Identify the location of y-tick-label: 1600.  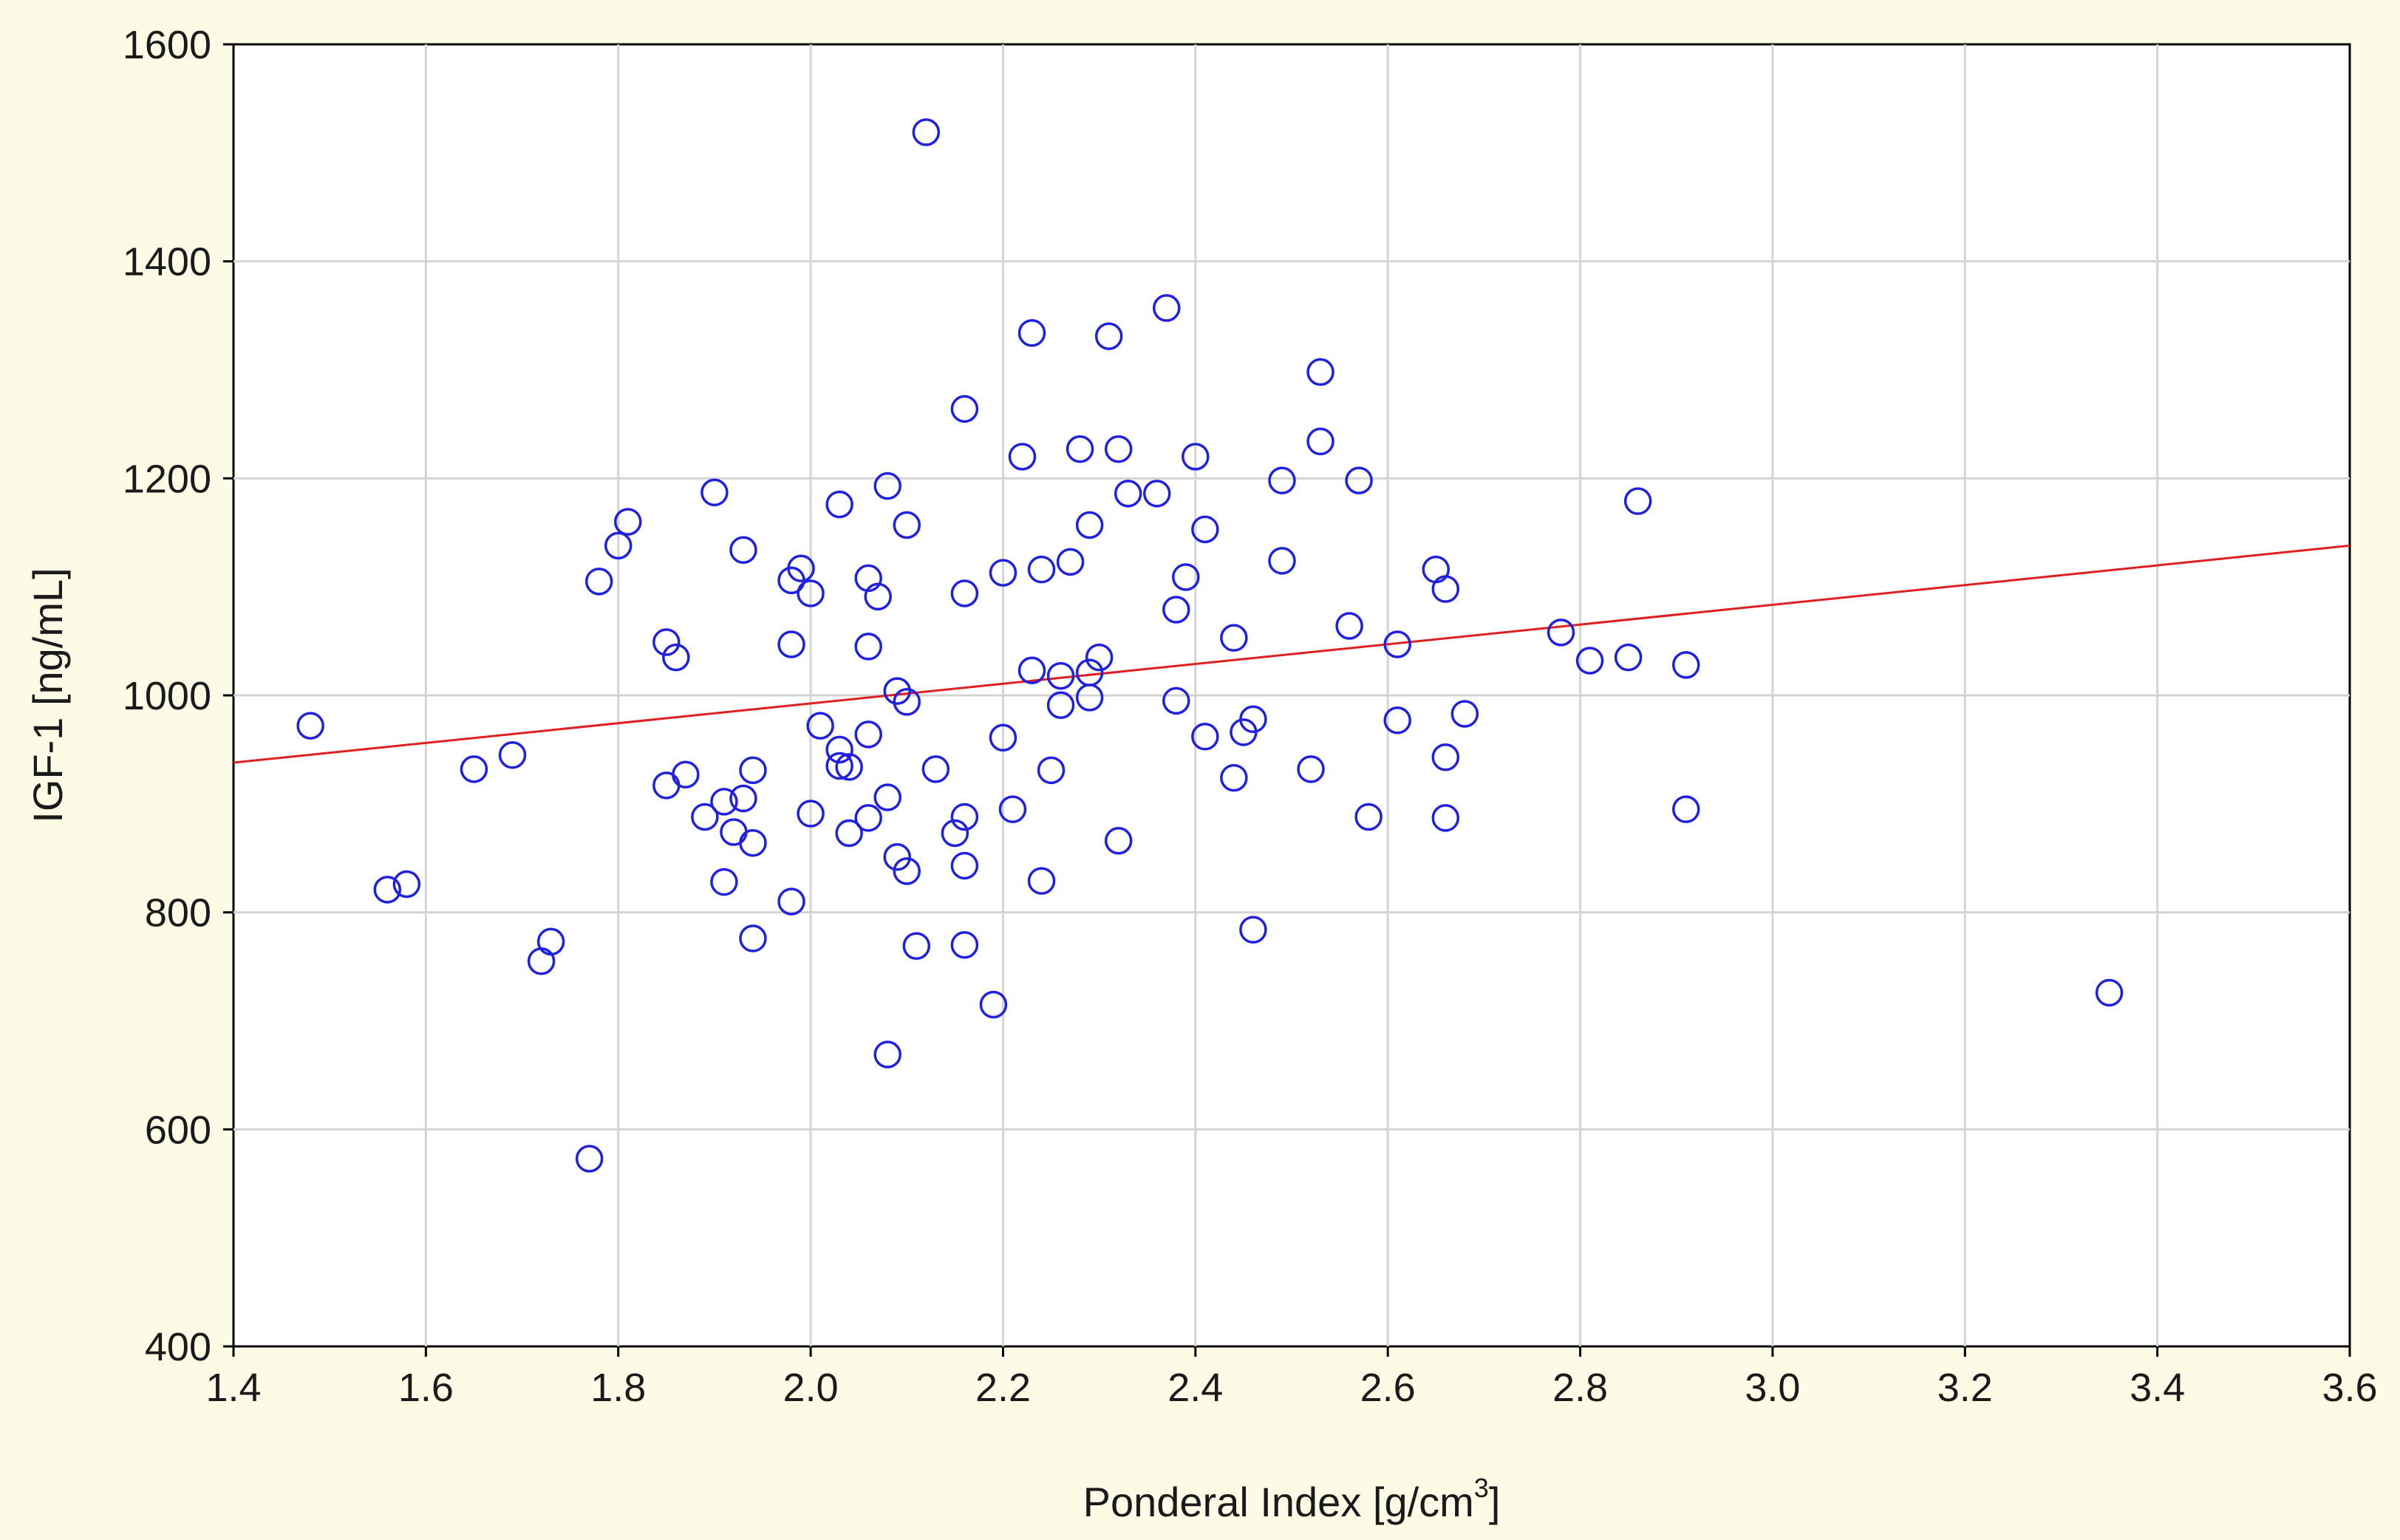
(167, 45).